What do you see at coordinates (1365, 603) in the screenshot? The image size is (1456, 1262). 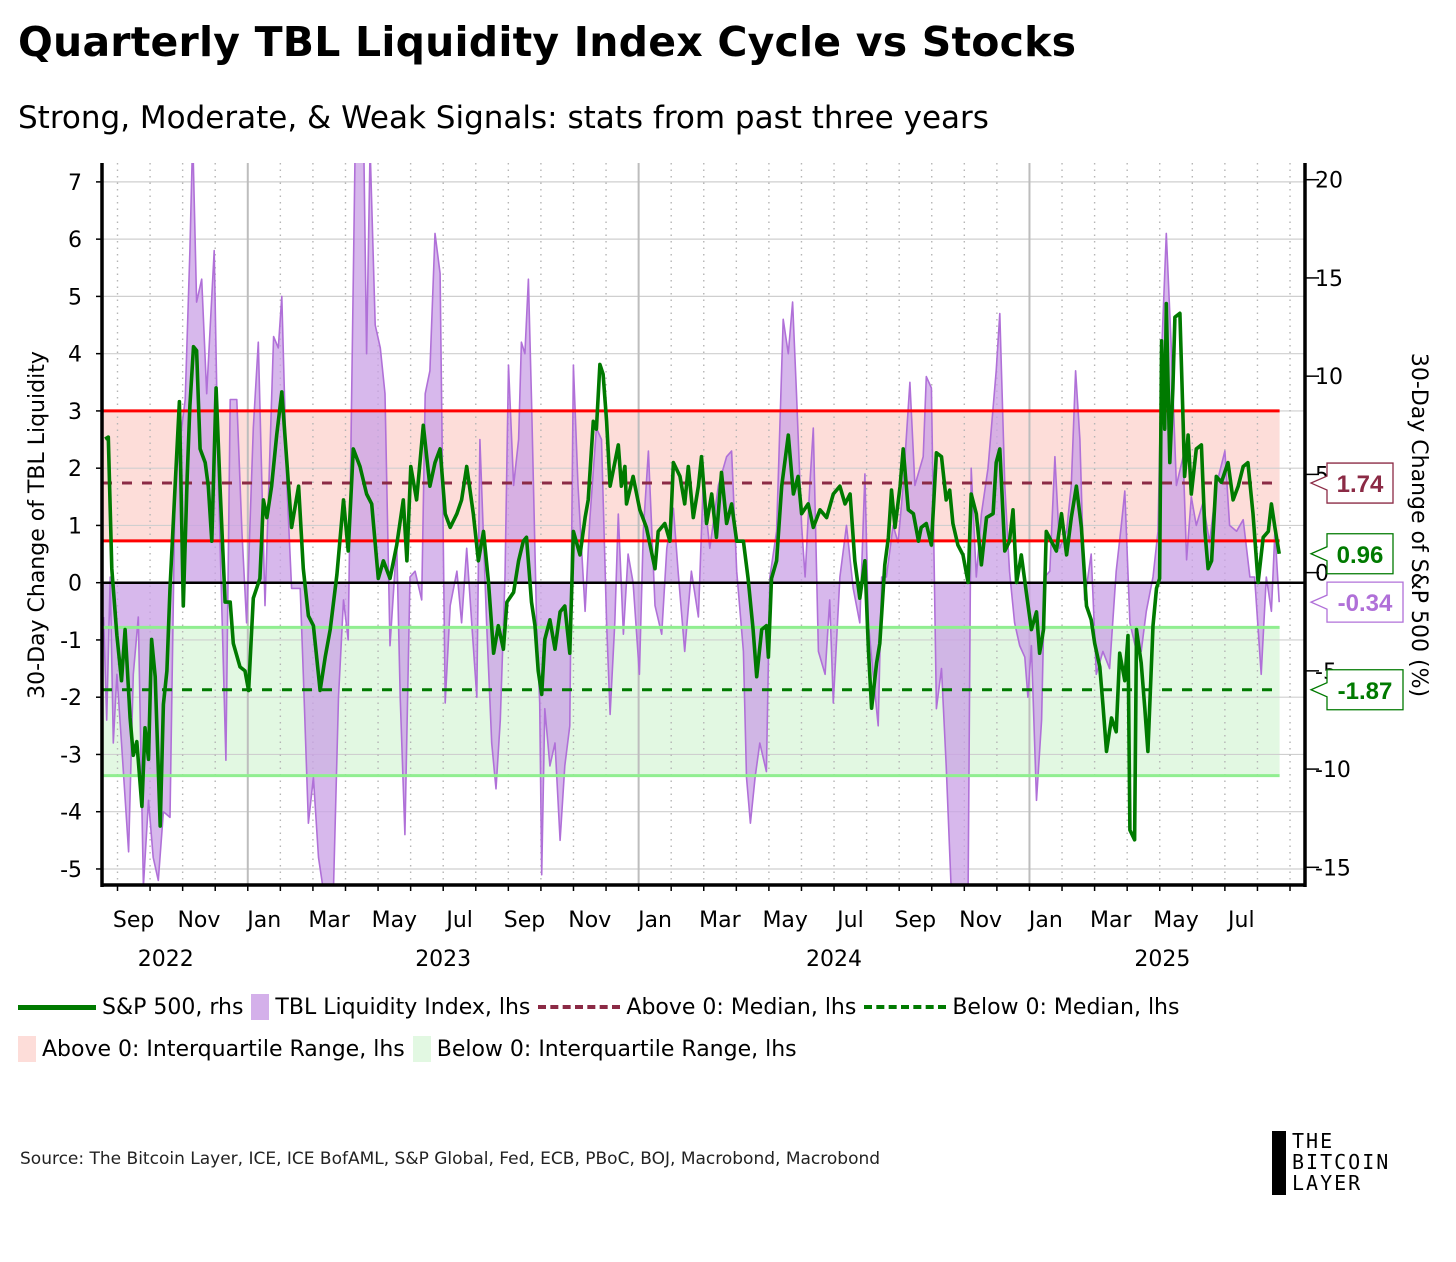 I see `callout-value: -0.34` at bounding box center [1365, 603].